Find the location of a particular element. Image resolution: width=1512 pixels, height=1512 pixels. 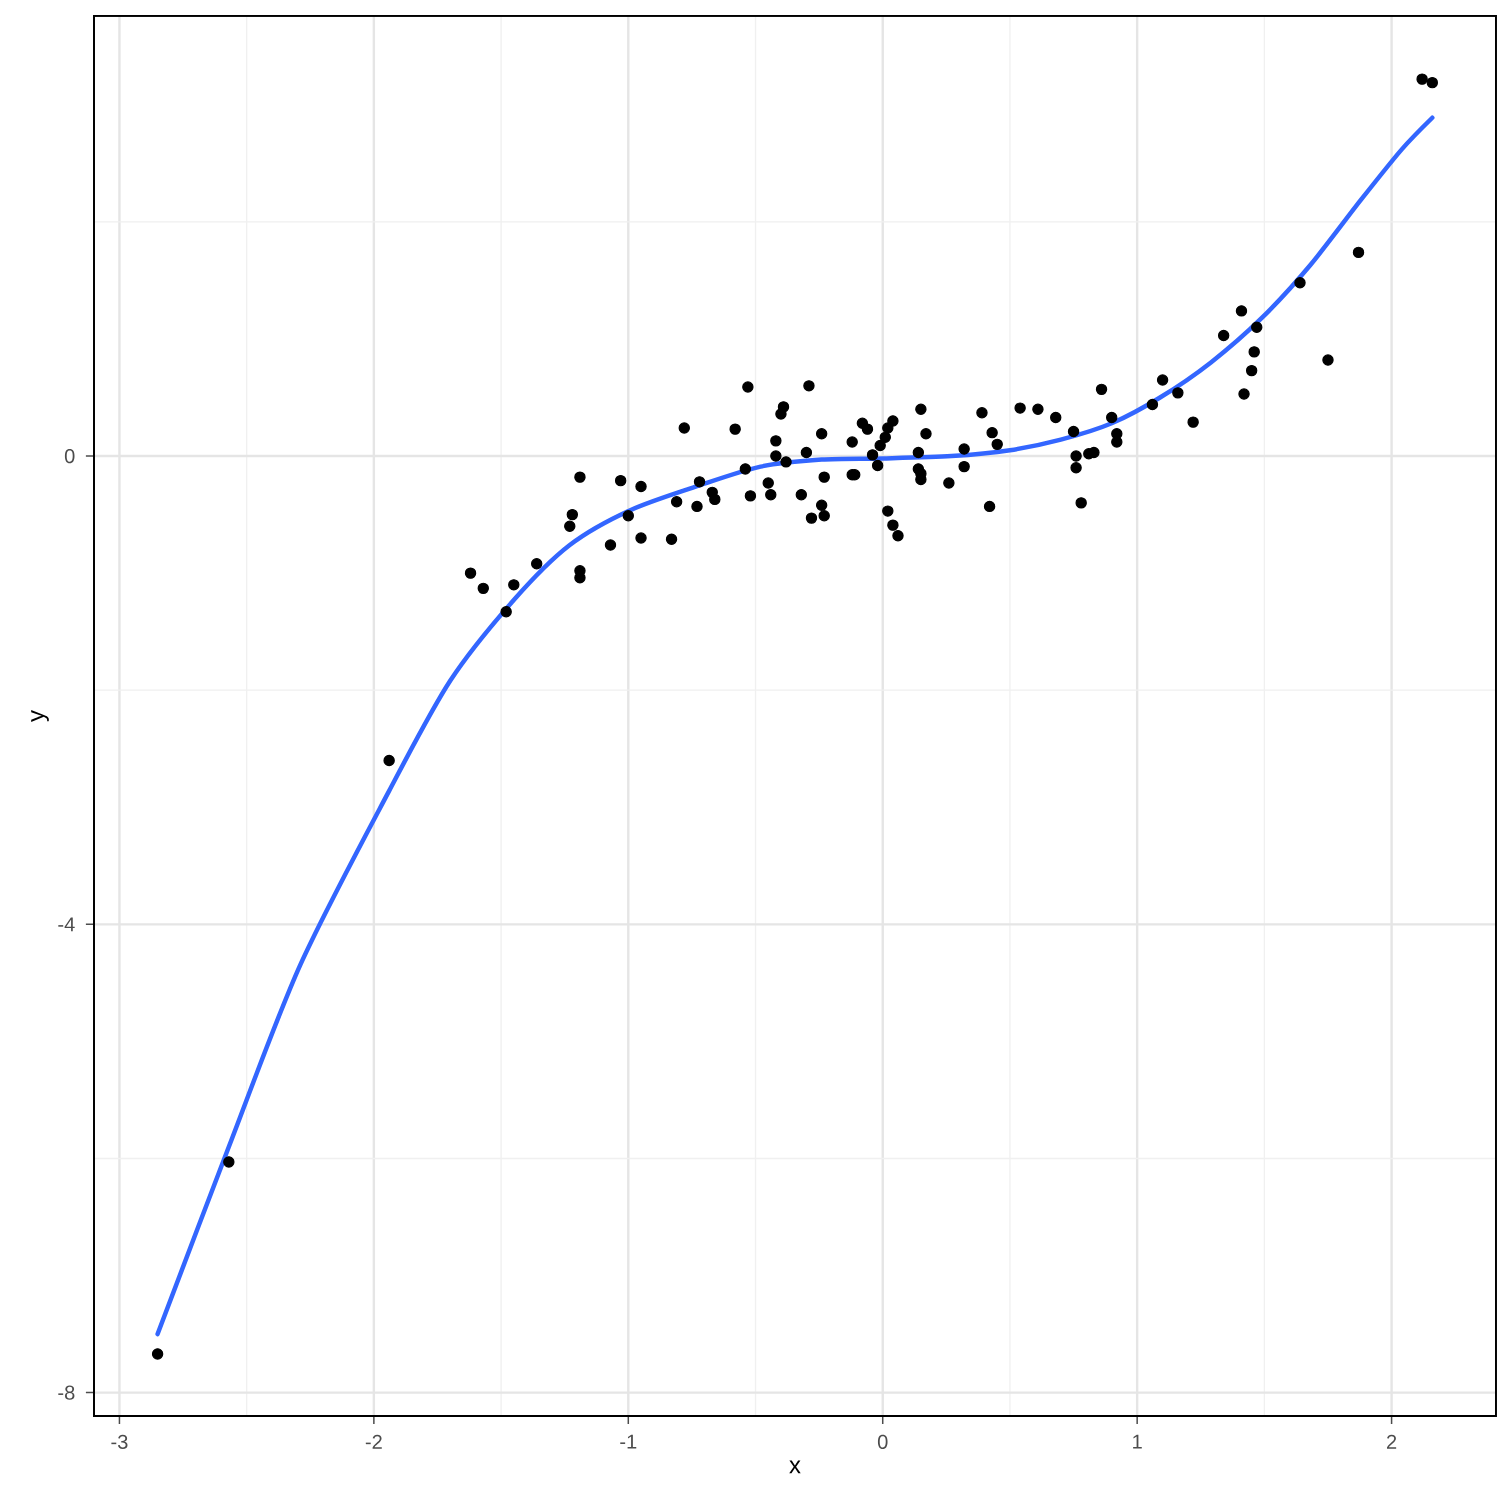

y-tick-label: 0 is located at coordinates (69, 456).